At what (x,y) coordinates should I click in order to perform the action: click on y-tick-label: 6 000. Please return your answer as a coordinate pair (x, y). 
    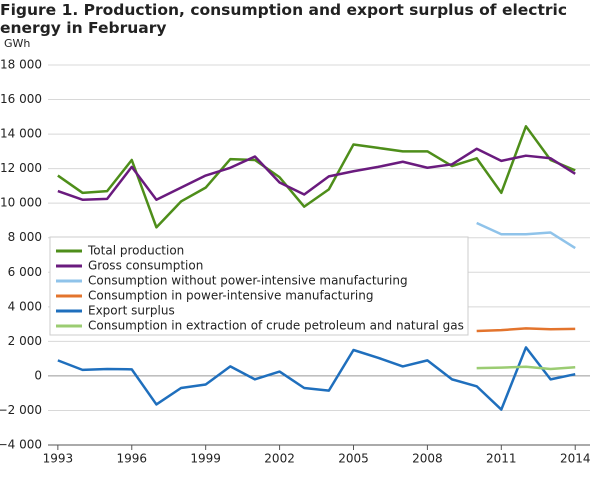
    Looking at the image, I should click on (25, 272).